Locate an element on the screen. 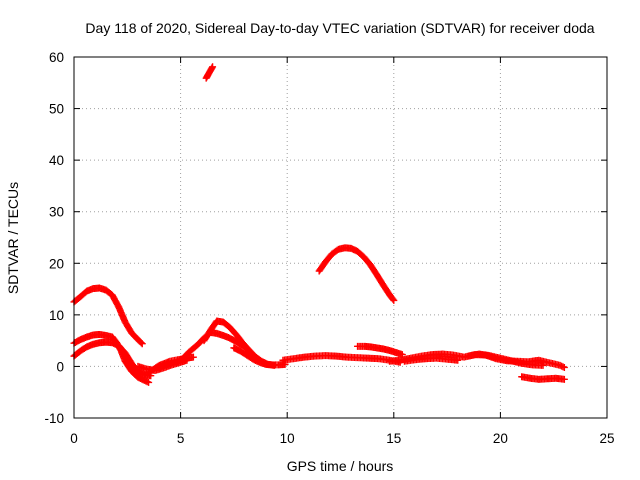  x-tick-label: 15 is located at coordinates (393, 438).